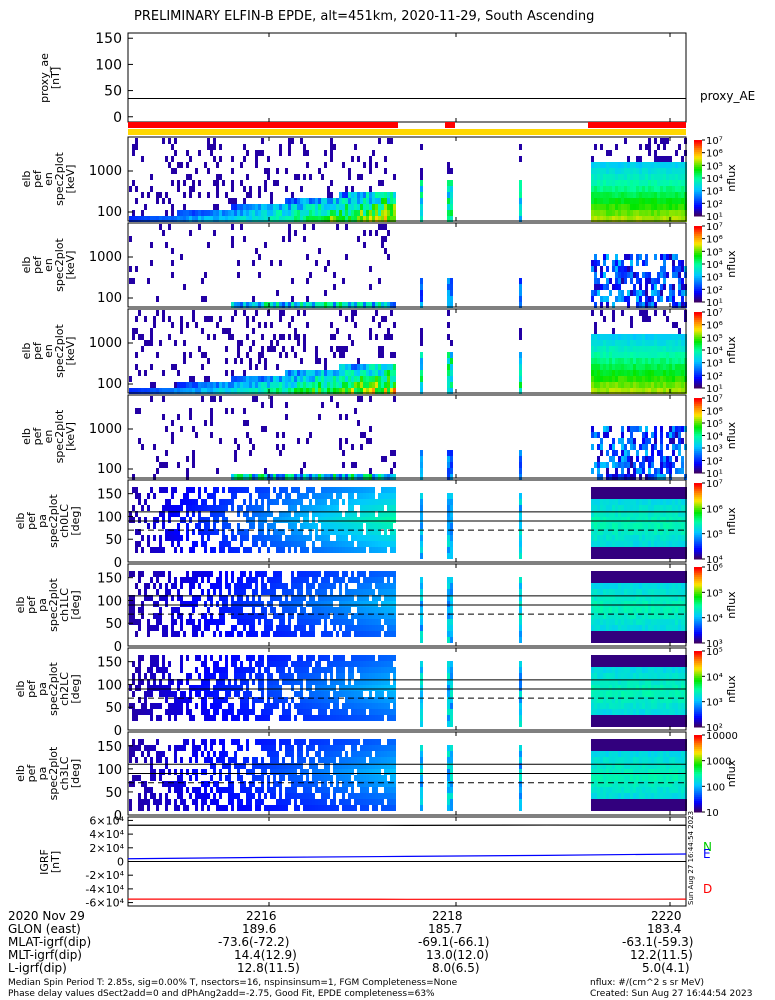  Describe the element at coordinates (714, 474) in the screenshot. I see `colorbar-tick-label: 10¹` at that location.